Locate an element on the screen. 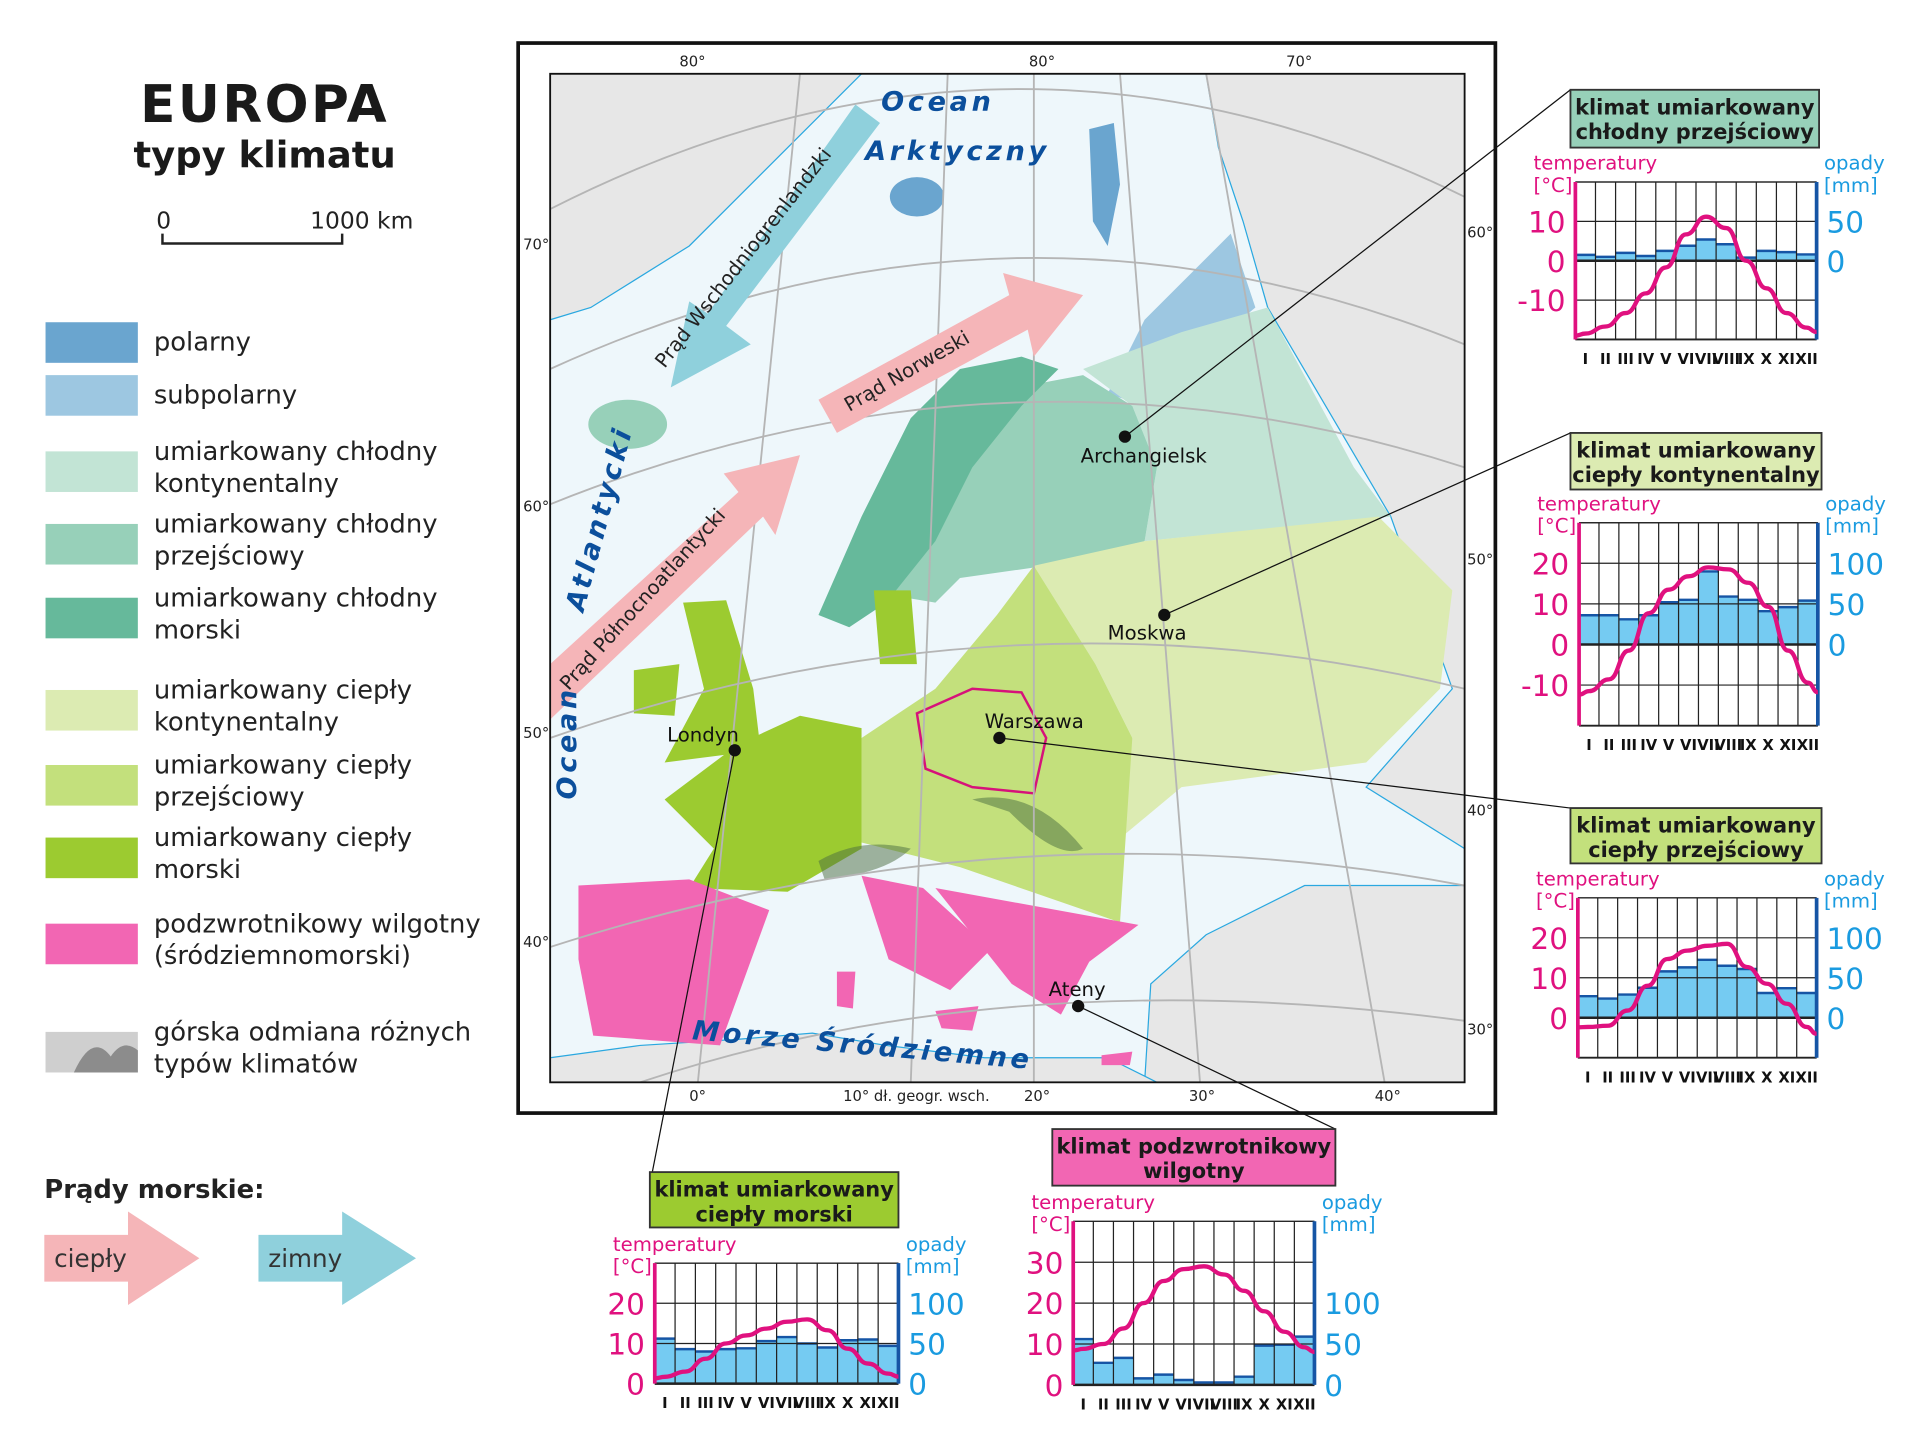 The height and width of the screenshot is (1439, 1920). scale-bar: 0 1000 km is located at coordinates (284, 226).